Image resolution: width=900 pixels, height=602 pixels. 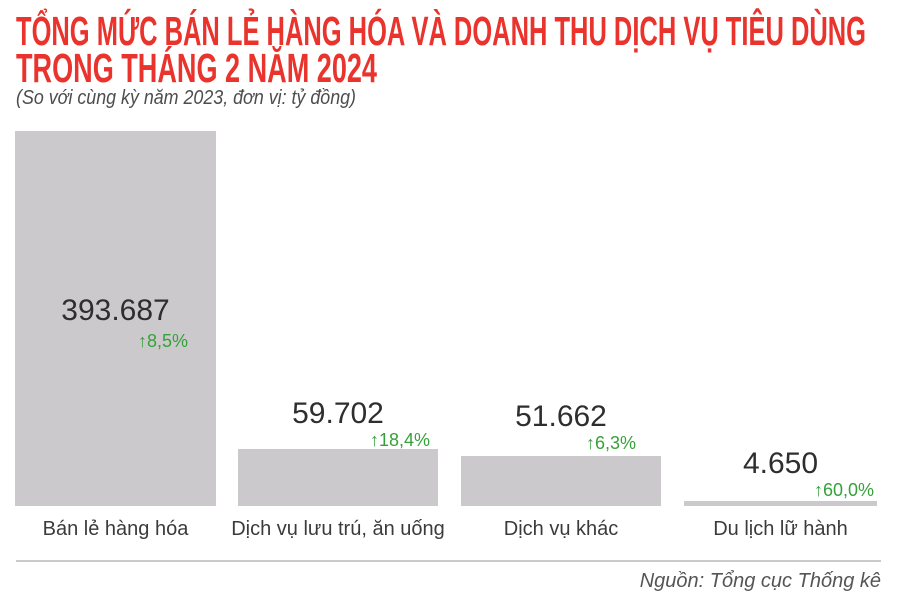 I want to click on category-label: Bán lẻ hàng hóa, so click(x=123, y=529).